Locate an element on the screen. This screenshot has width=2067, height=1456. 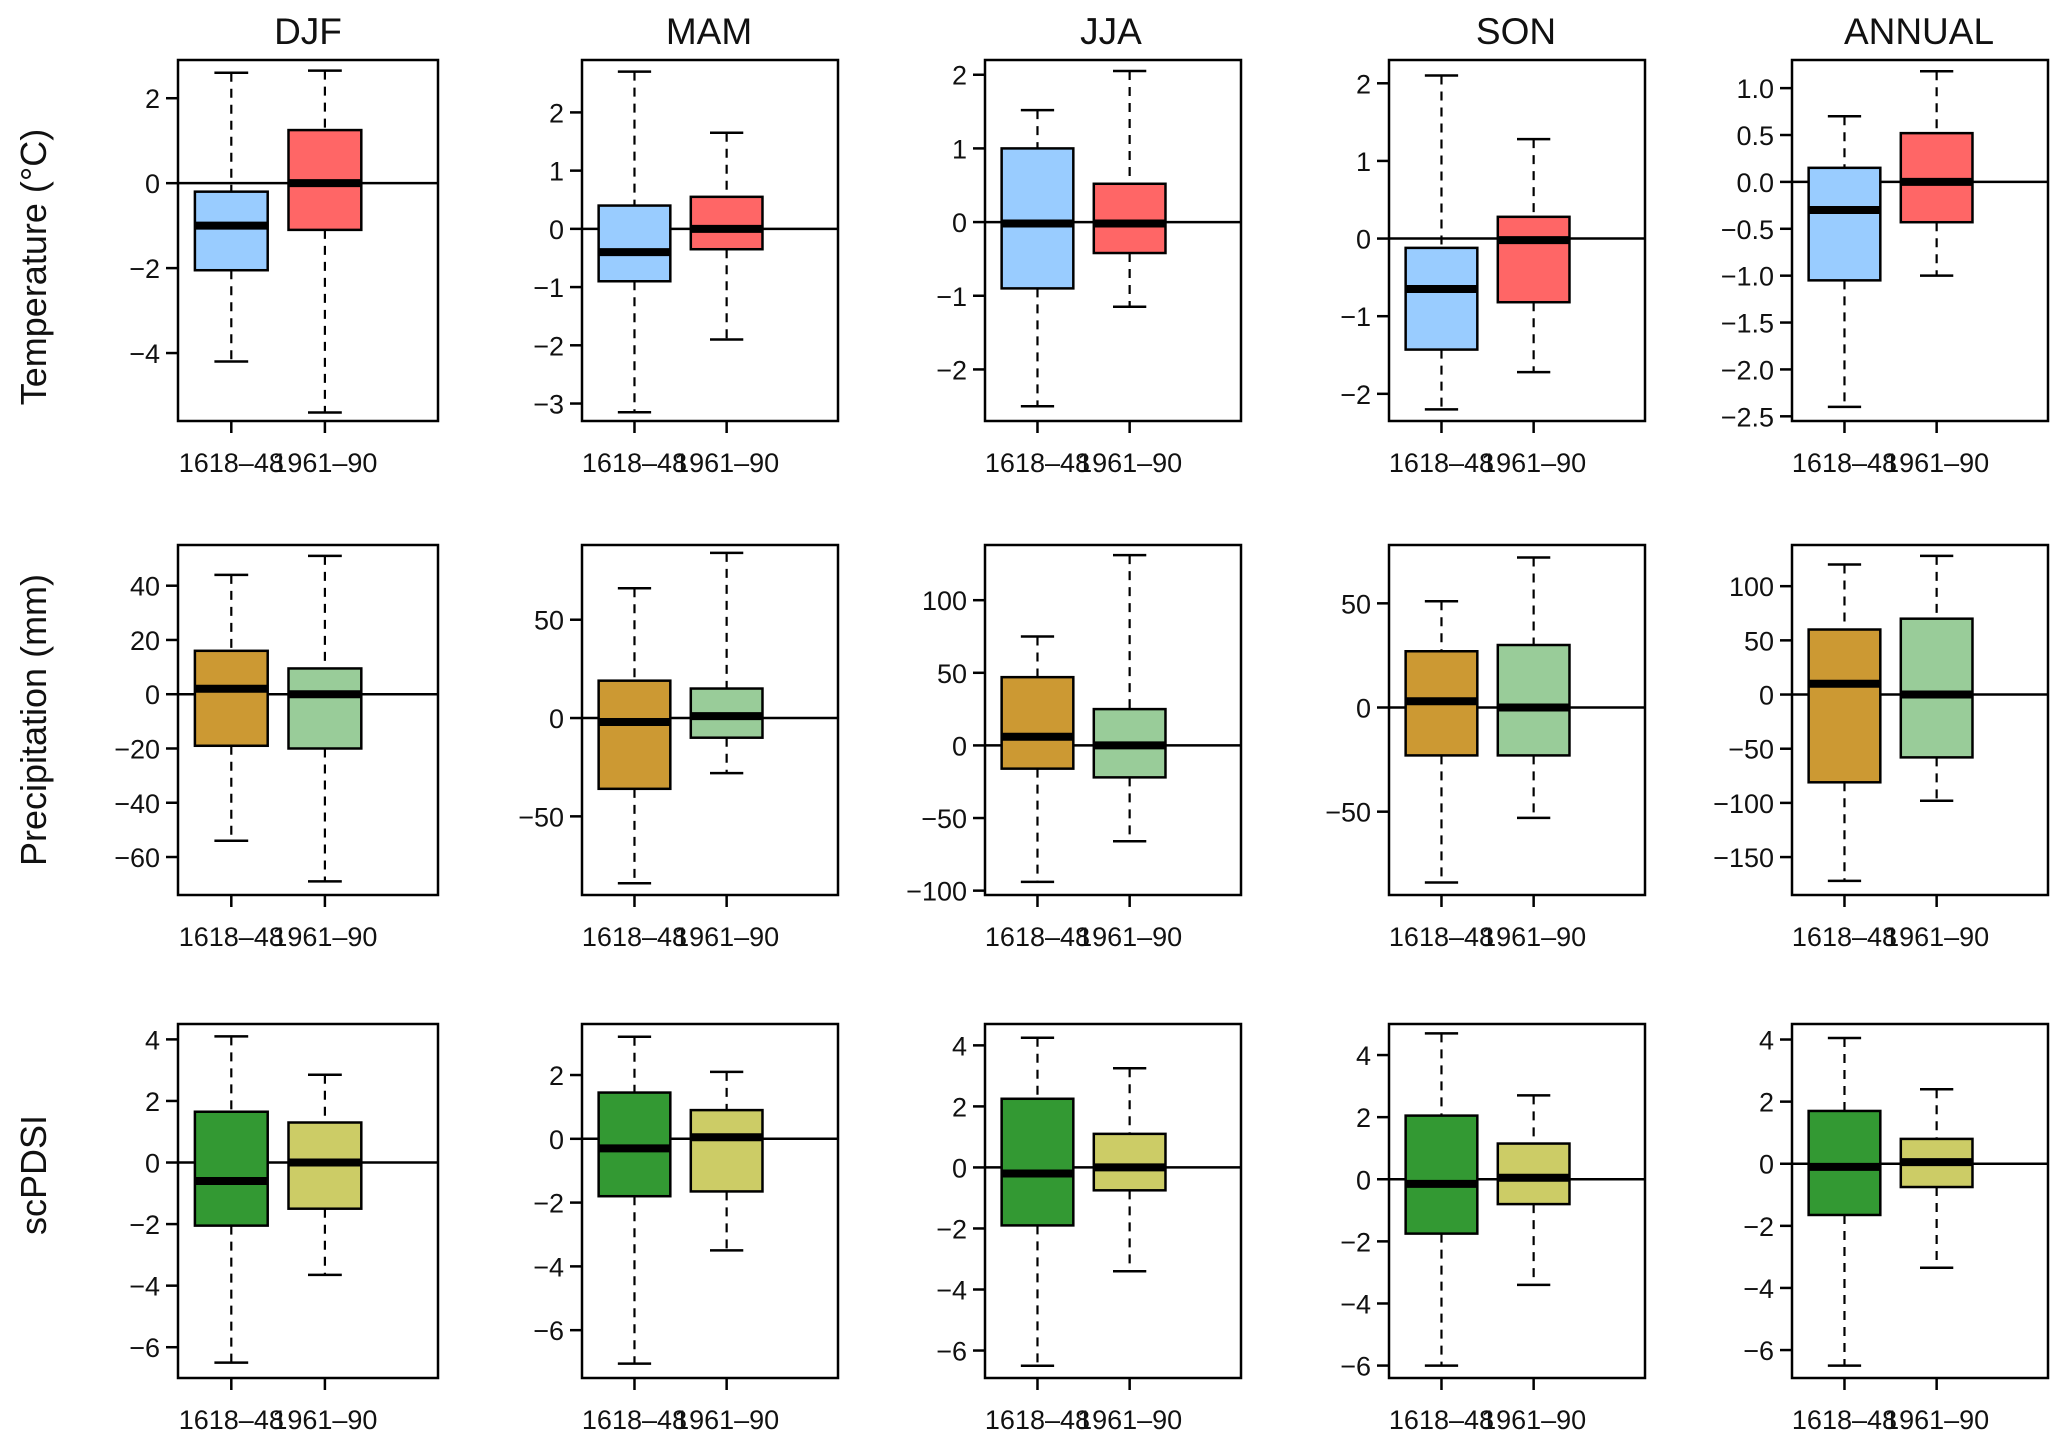
row-label-precipitation: Precipitation (mm) is located at coordinates (33, 720).